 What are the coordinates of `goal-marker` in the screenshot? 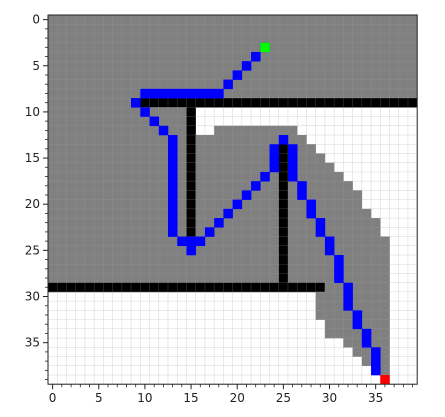 It's located at (385, 379).